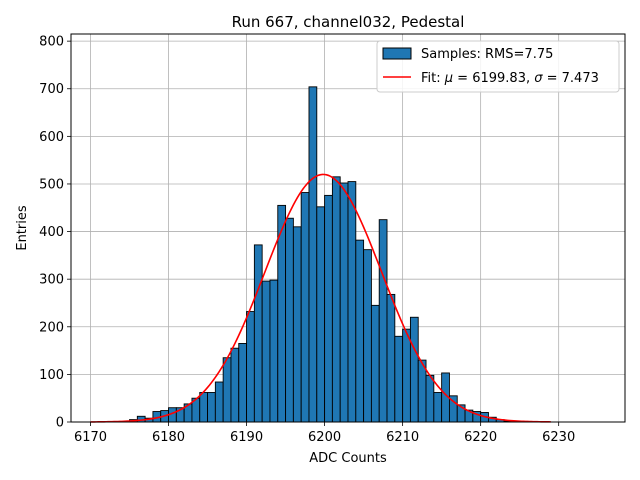  I want to click on x-tick-label: 6200, so click(324, 437).